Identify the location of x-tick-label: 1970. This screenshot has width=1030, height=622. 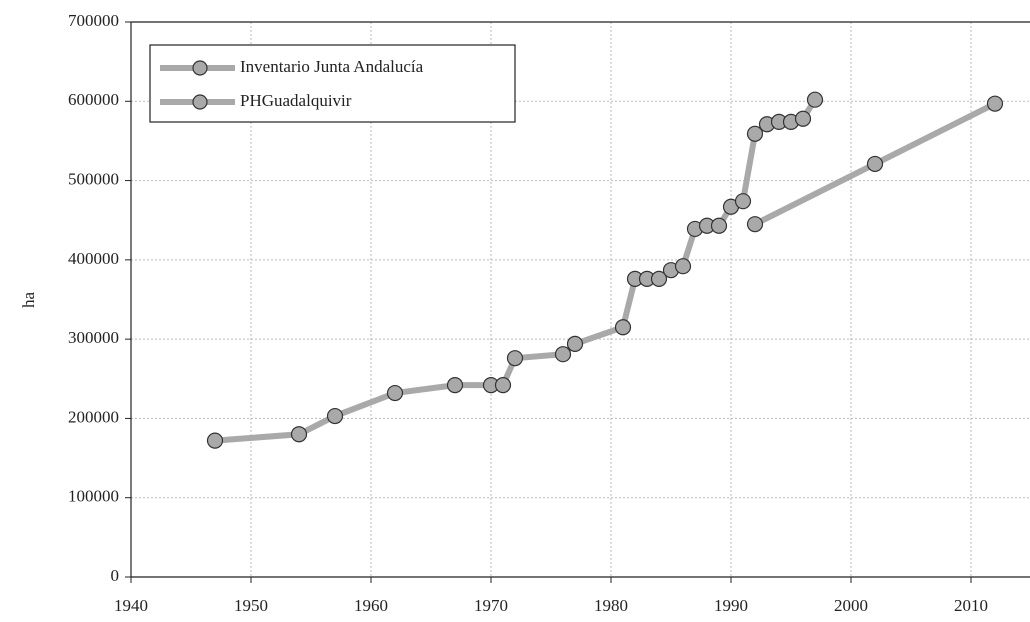
(491, 605).